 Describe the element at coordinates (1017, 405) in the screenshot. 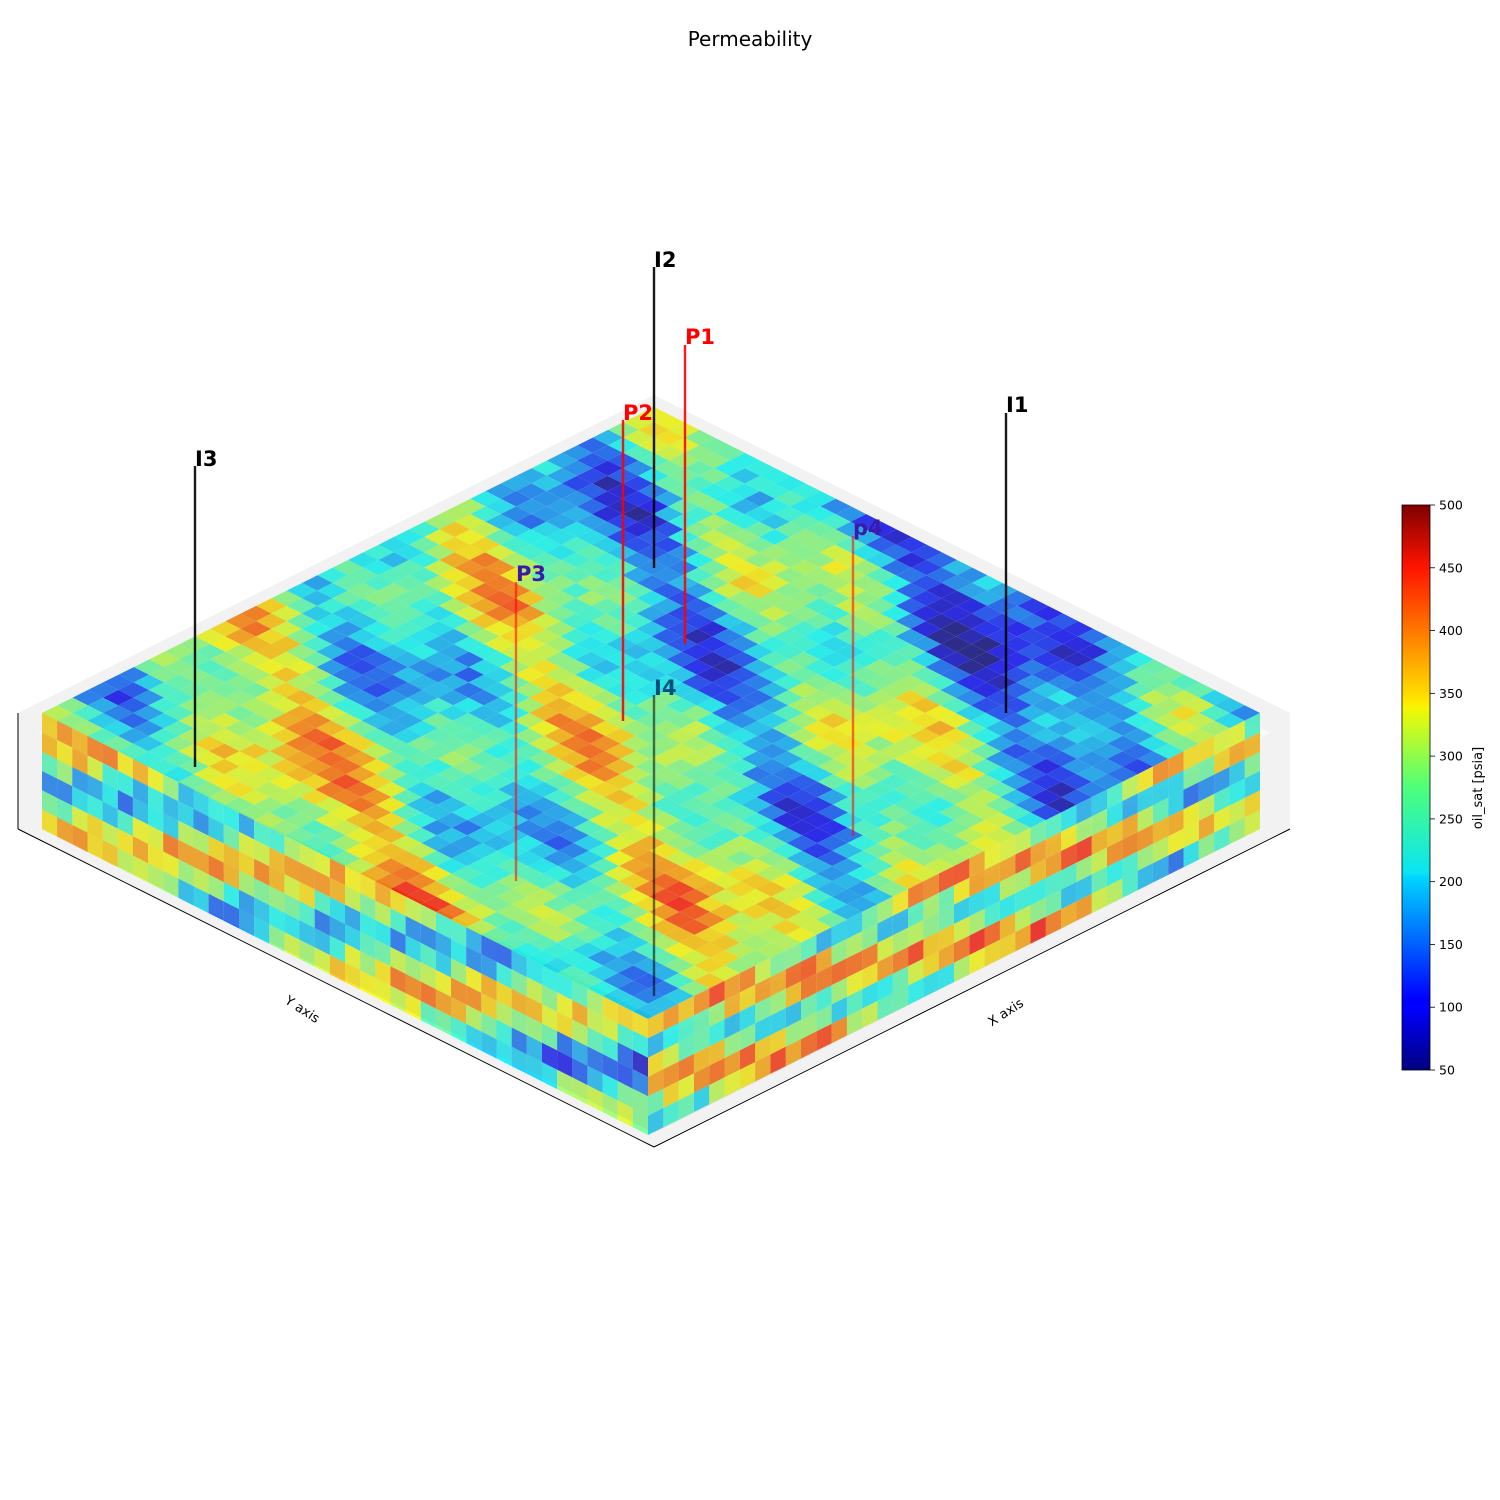

I see `well-label: I1` at that location.